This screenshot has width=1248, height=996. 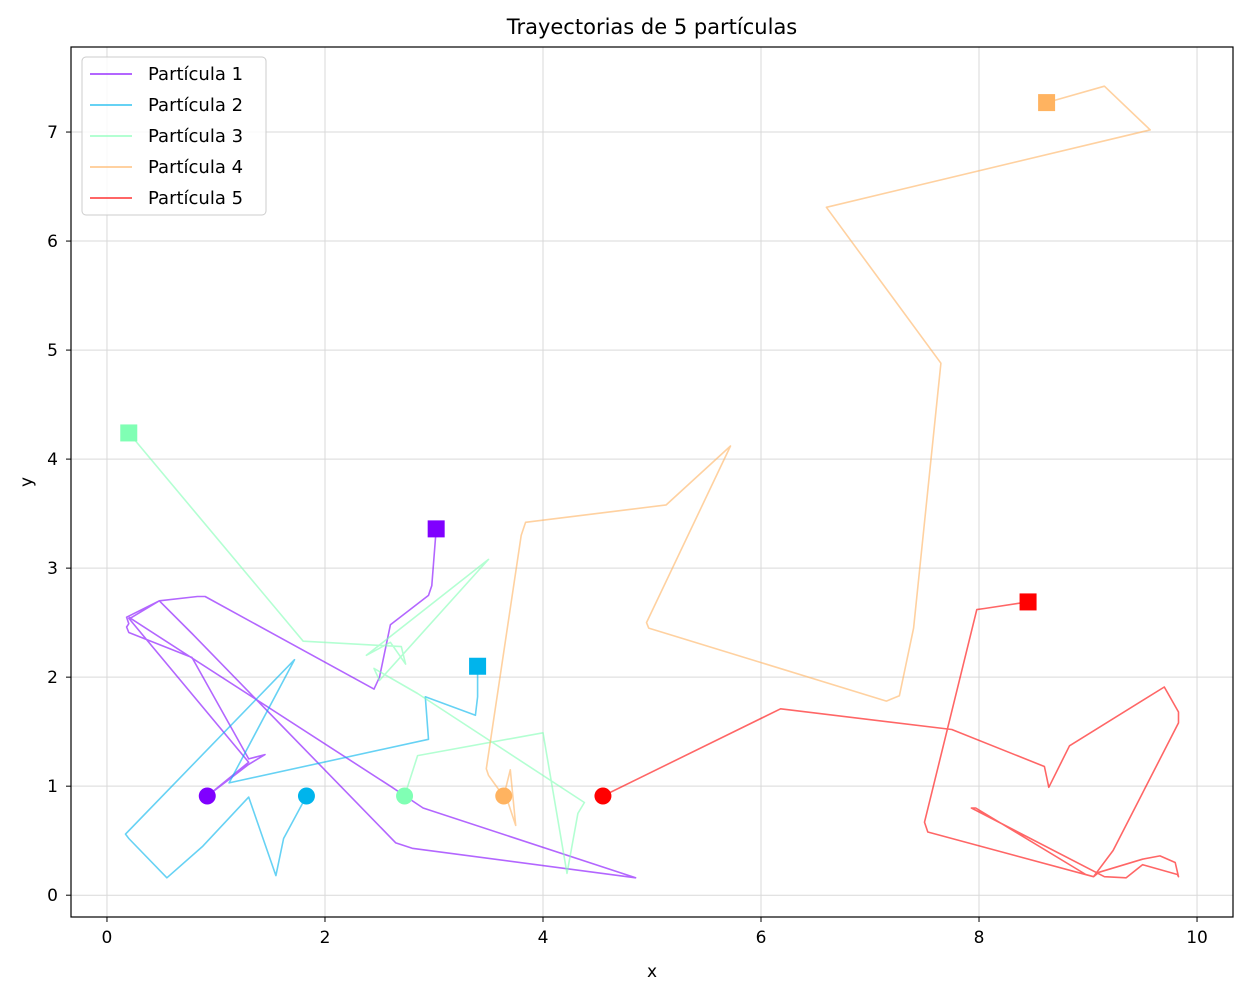 What do you see at coordinates (52, 460) in the screenshot?
I see `y-tick-label: 4` at bounding box center [52, 460].